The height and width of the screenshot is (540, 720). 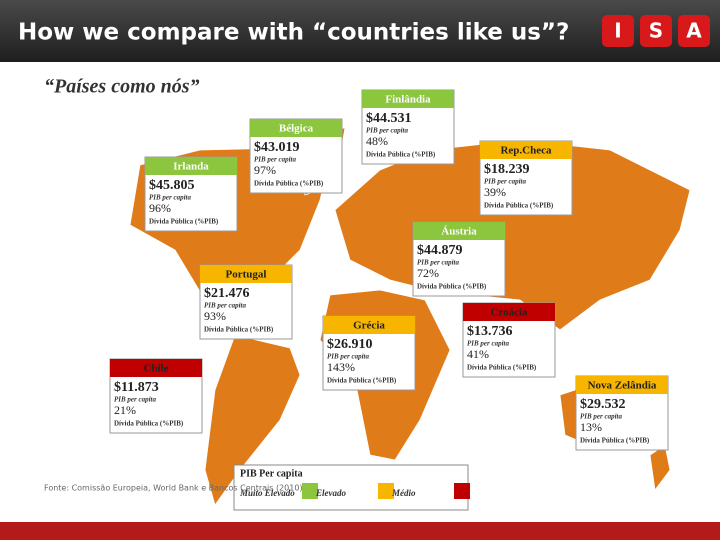 I want to click on gdp-value: $45.805, so click(x=172, y=185).